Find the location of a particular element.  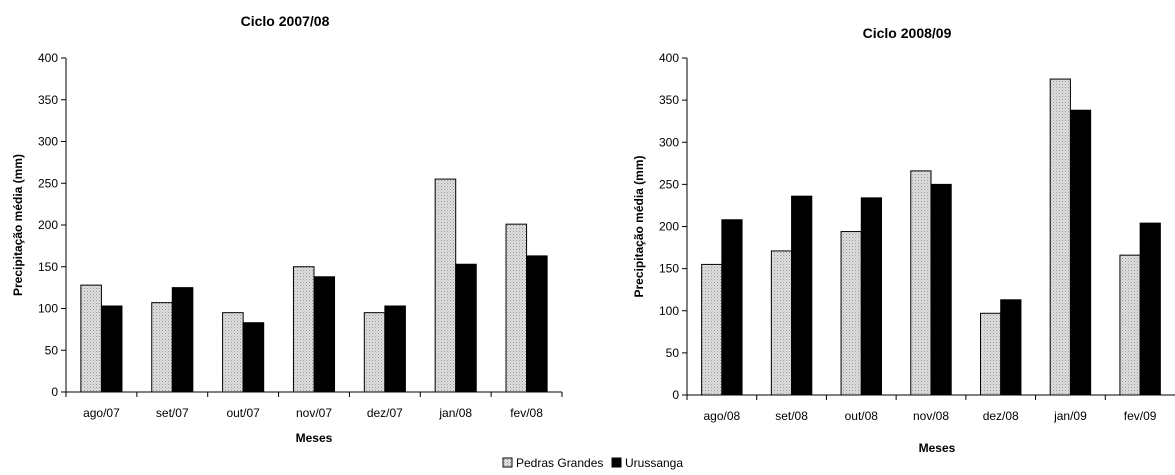

x-tick-label: out/08 is located at coordinates (862, 416).